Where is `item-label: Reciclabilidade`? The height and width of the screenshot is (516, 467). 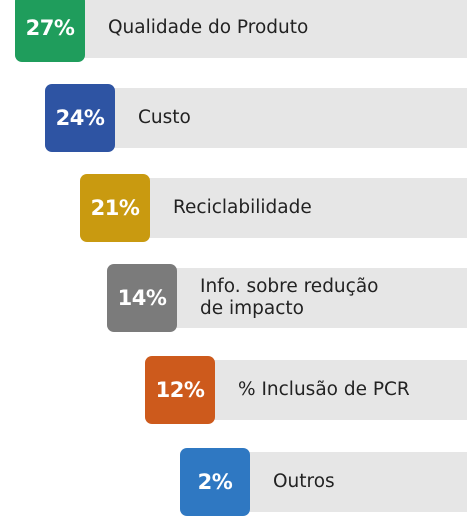 item-label: Reciclabilidade is located at coordinates (242, 208).